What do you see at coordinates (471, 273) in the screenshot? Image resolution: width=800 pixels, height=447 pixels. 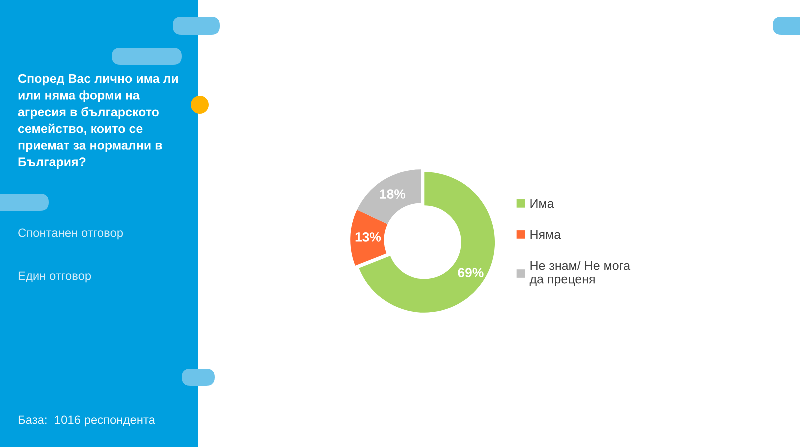 I see `data-label: 69%` at bounding box center [471, 273].